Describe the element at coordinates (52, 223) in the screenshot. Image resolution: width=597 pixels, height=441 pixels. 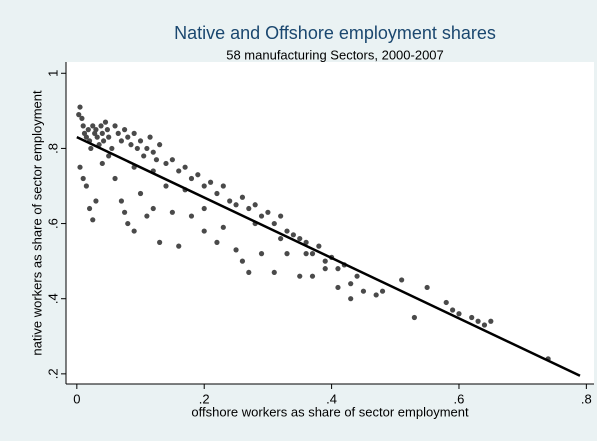
I see `y-tick-label: .6` at that location.